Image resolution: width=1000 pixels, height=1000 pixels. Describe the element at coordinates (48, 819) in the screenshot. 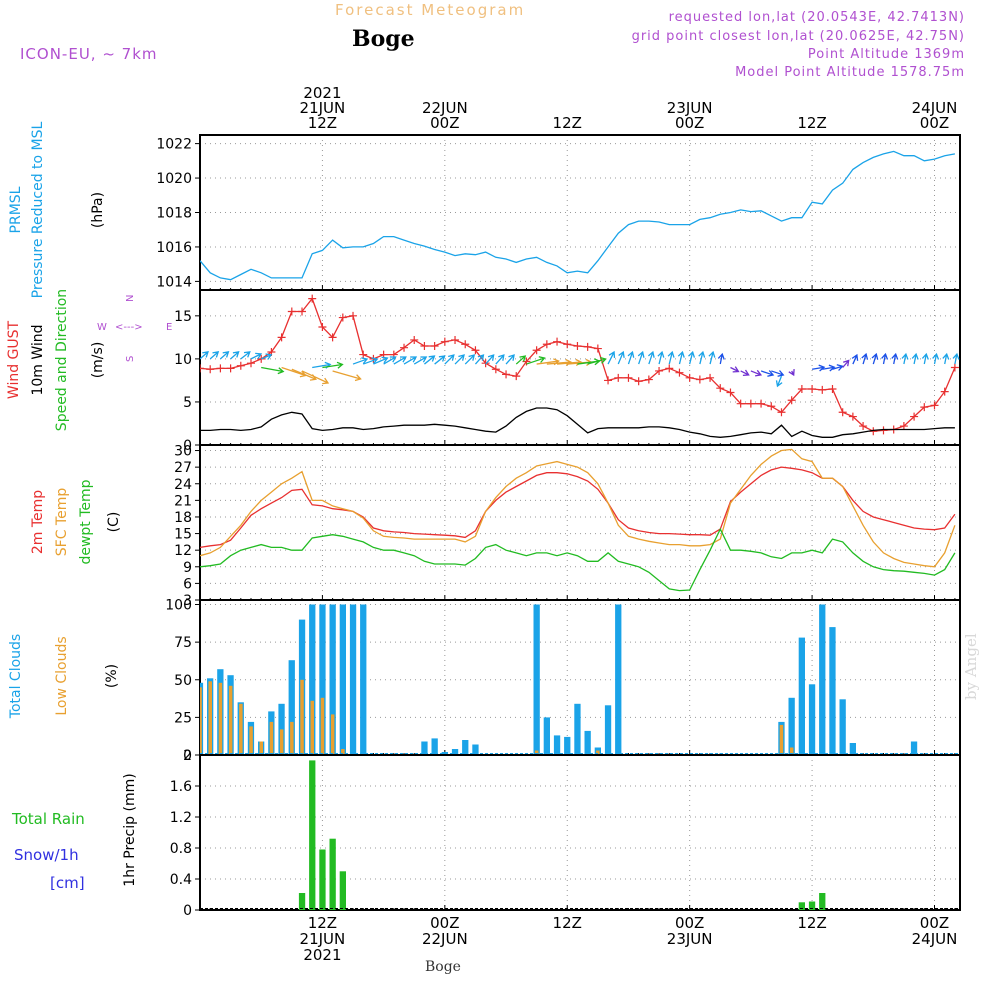

I see `side-label: Total Rain` at that location.